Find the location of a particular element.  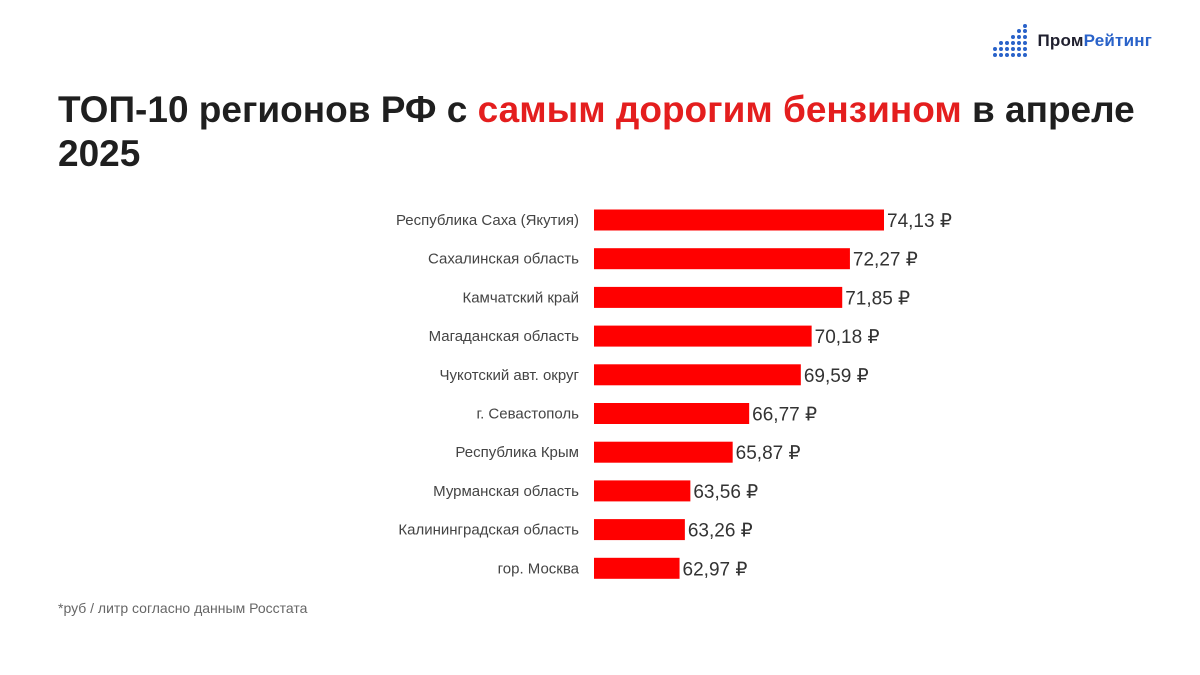

category-label: г. Севастополь is located at coordinates (527, 414).